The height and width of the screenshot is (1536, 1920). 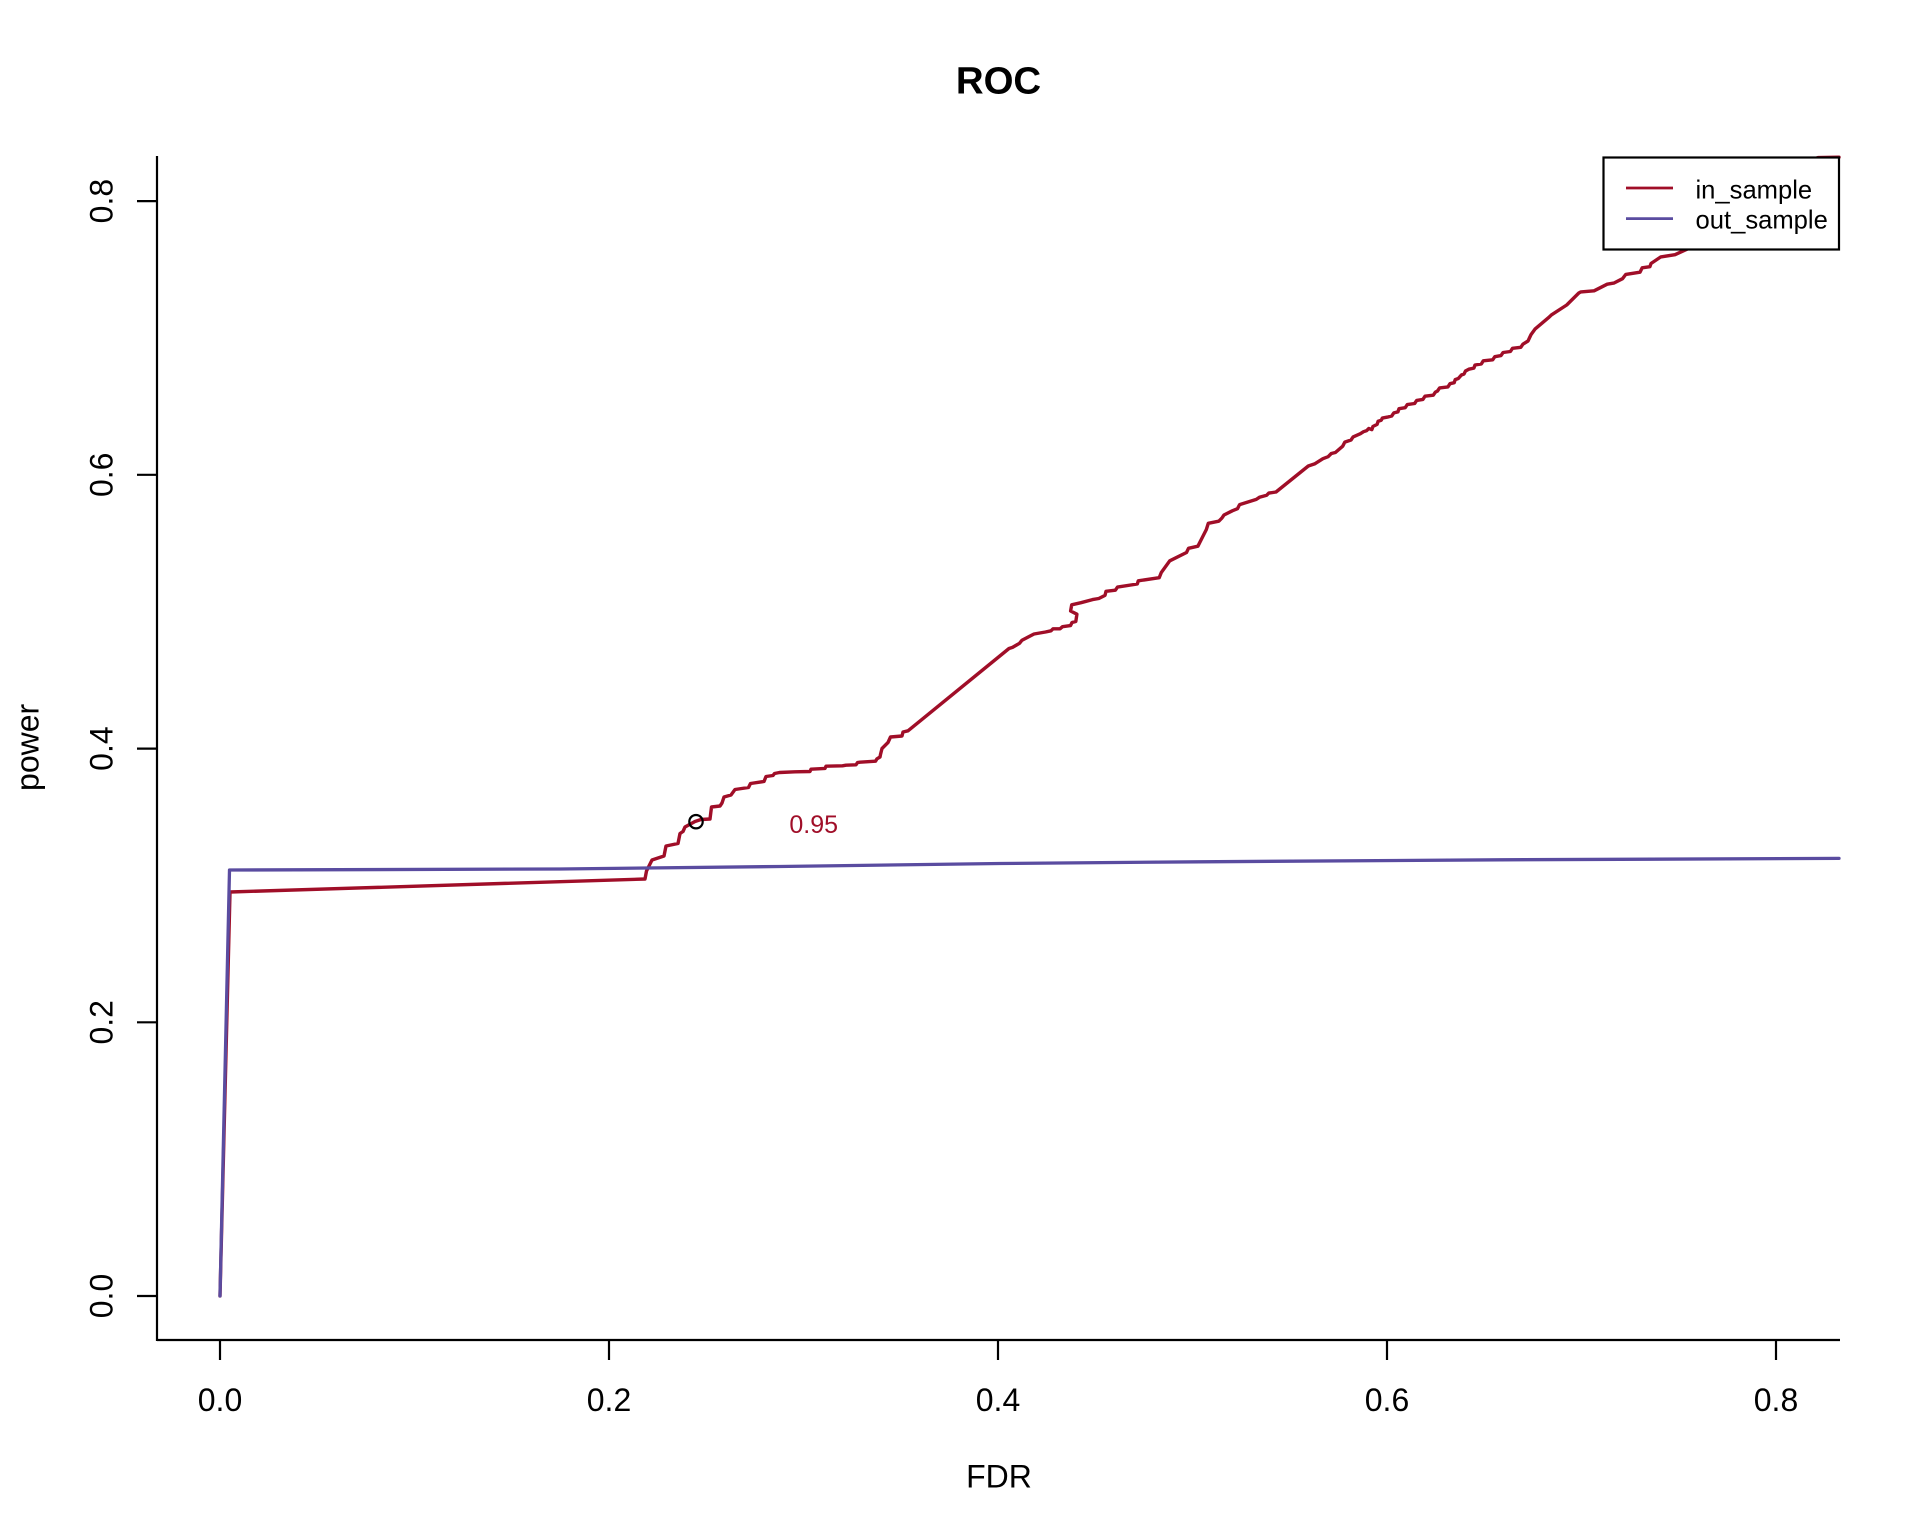 What do you see at coordinates (1754, 191) in the screenshot?
I see `svg-text: in_sample` at bounding box center [1754, 191].